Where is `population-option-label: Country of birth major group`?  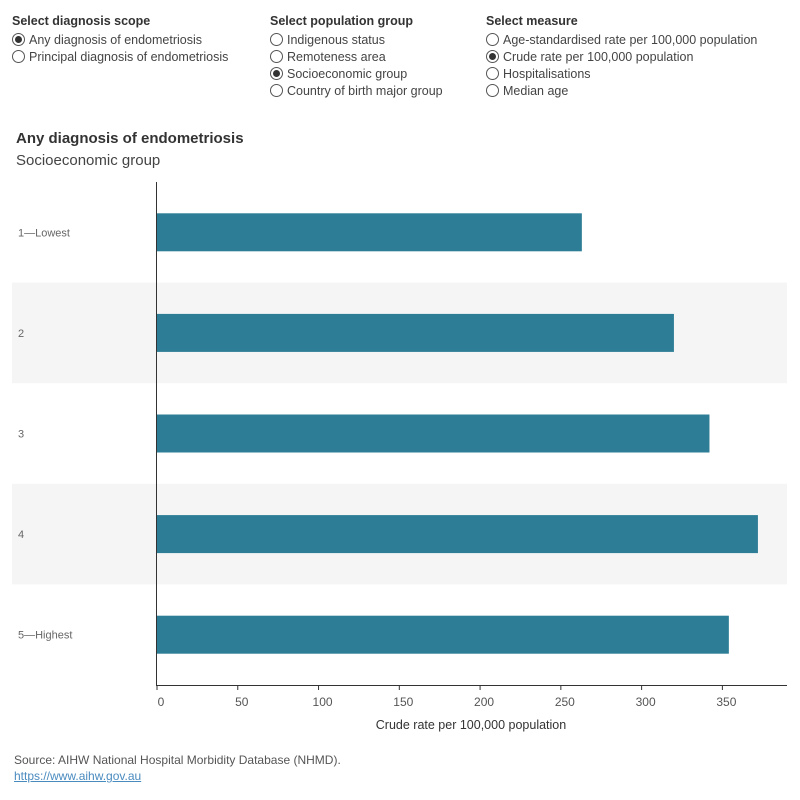 population-option-label: Country of birth major group is located at coordinates (365, 90).